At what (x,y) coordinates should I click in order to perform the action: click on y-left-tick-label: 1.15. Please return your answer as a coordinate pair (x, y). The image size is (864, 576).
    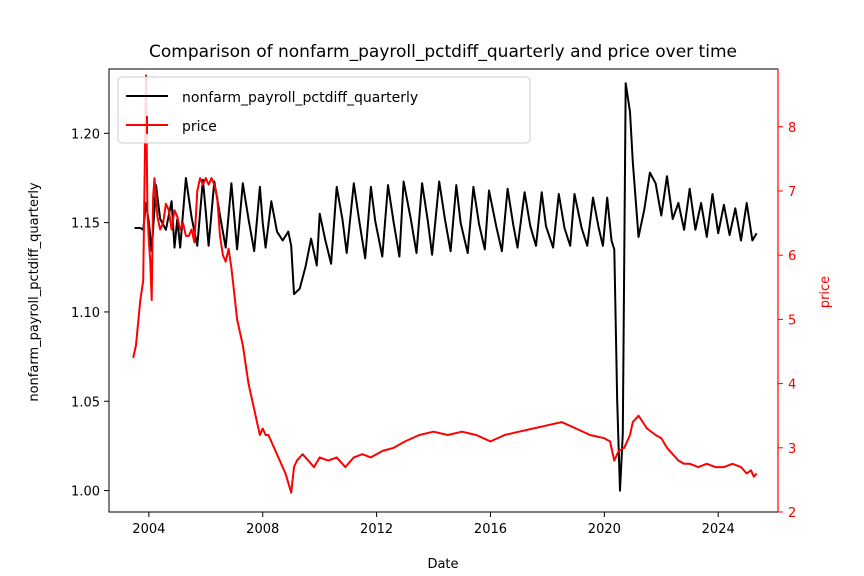
    Looking at the image, I should click on (85, 224).